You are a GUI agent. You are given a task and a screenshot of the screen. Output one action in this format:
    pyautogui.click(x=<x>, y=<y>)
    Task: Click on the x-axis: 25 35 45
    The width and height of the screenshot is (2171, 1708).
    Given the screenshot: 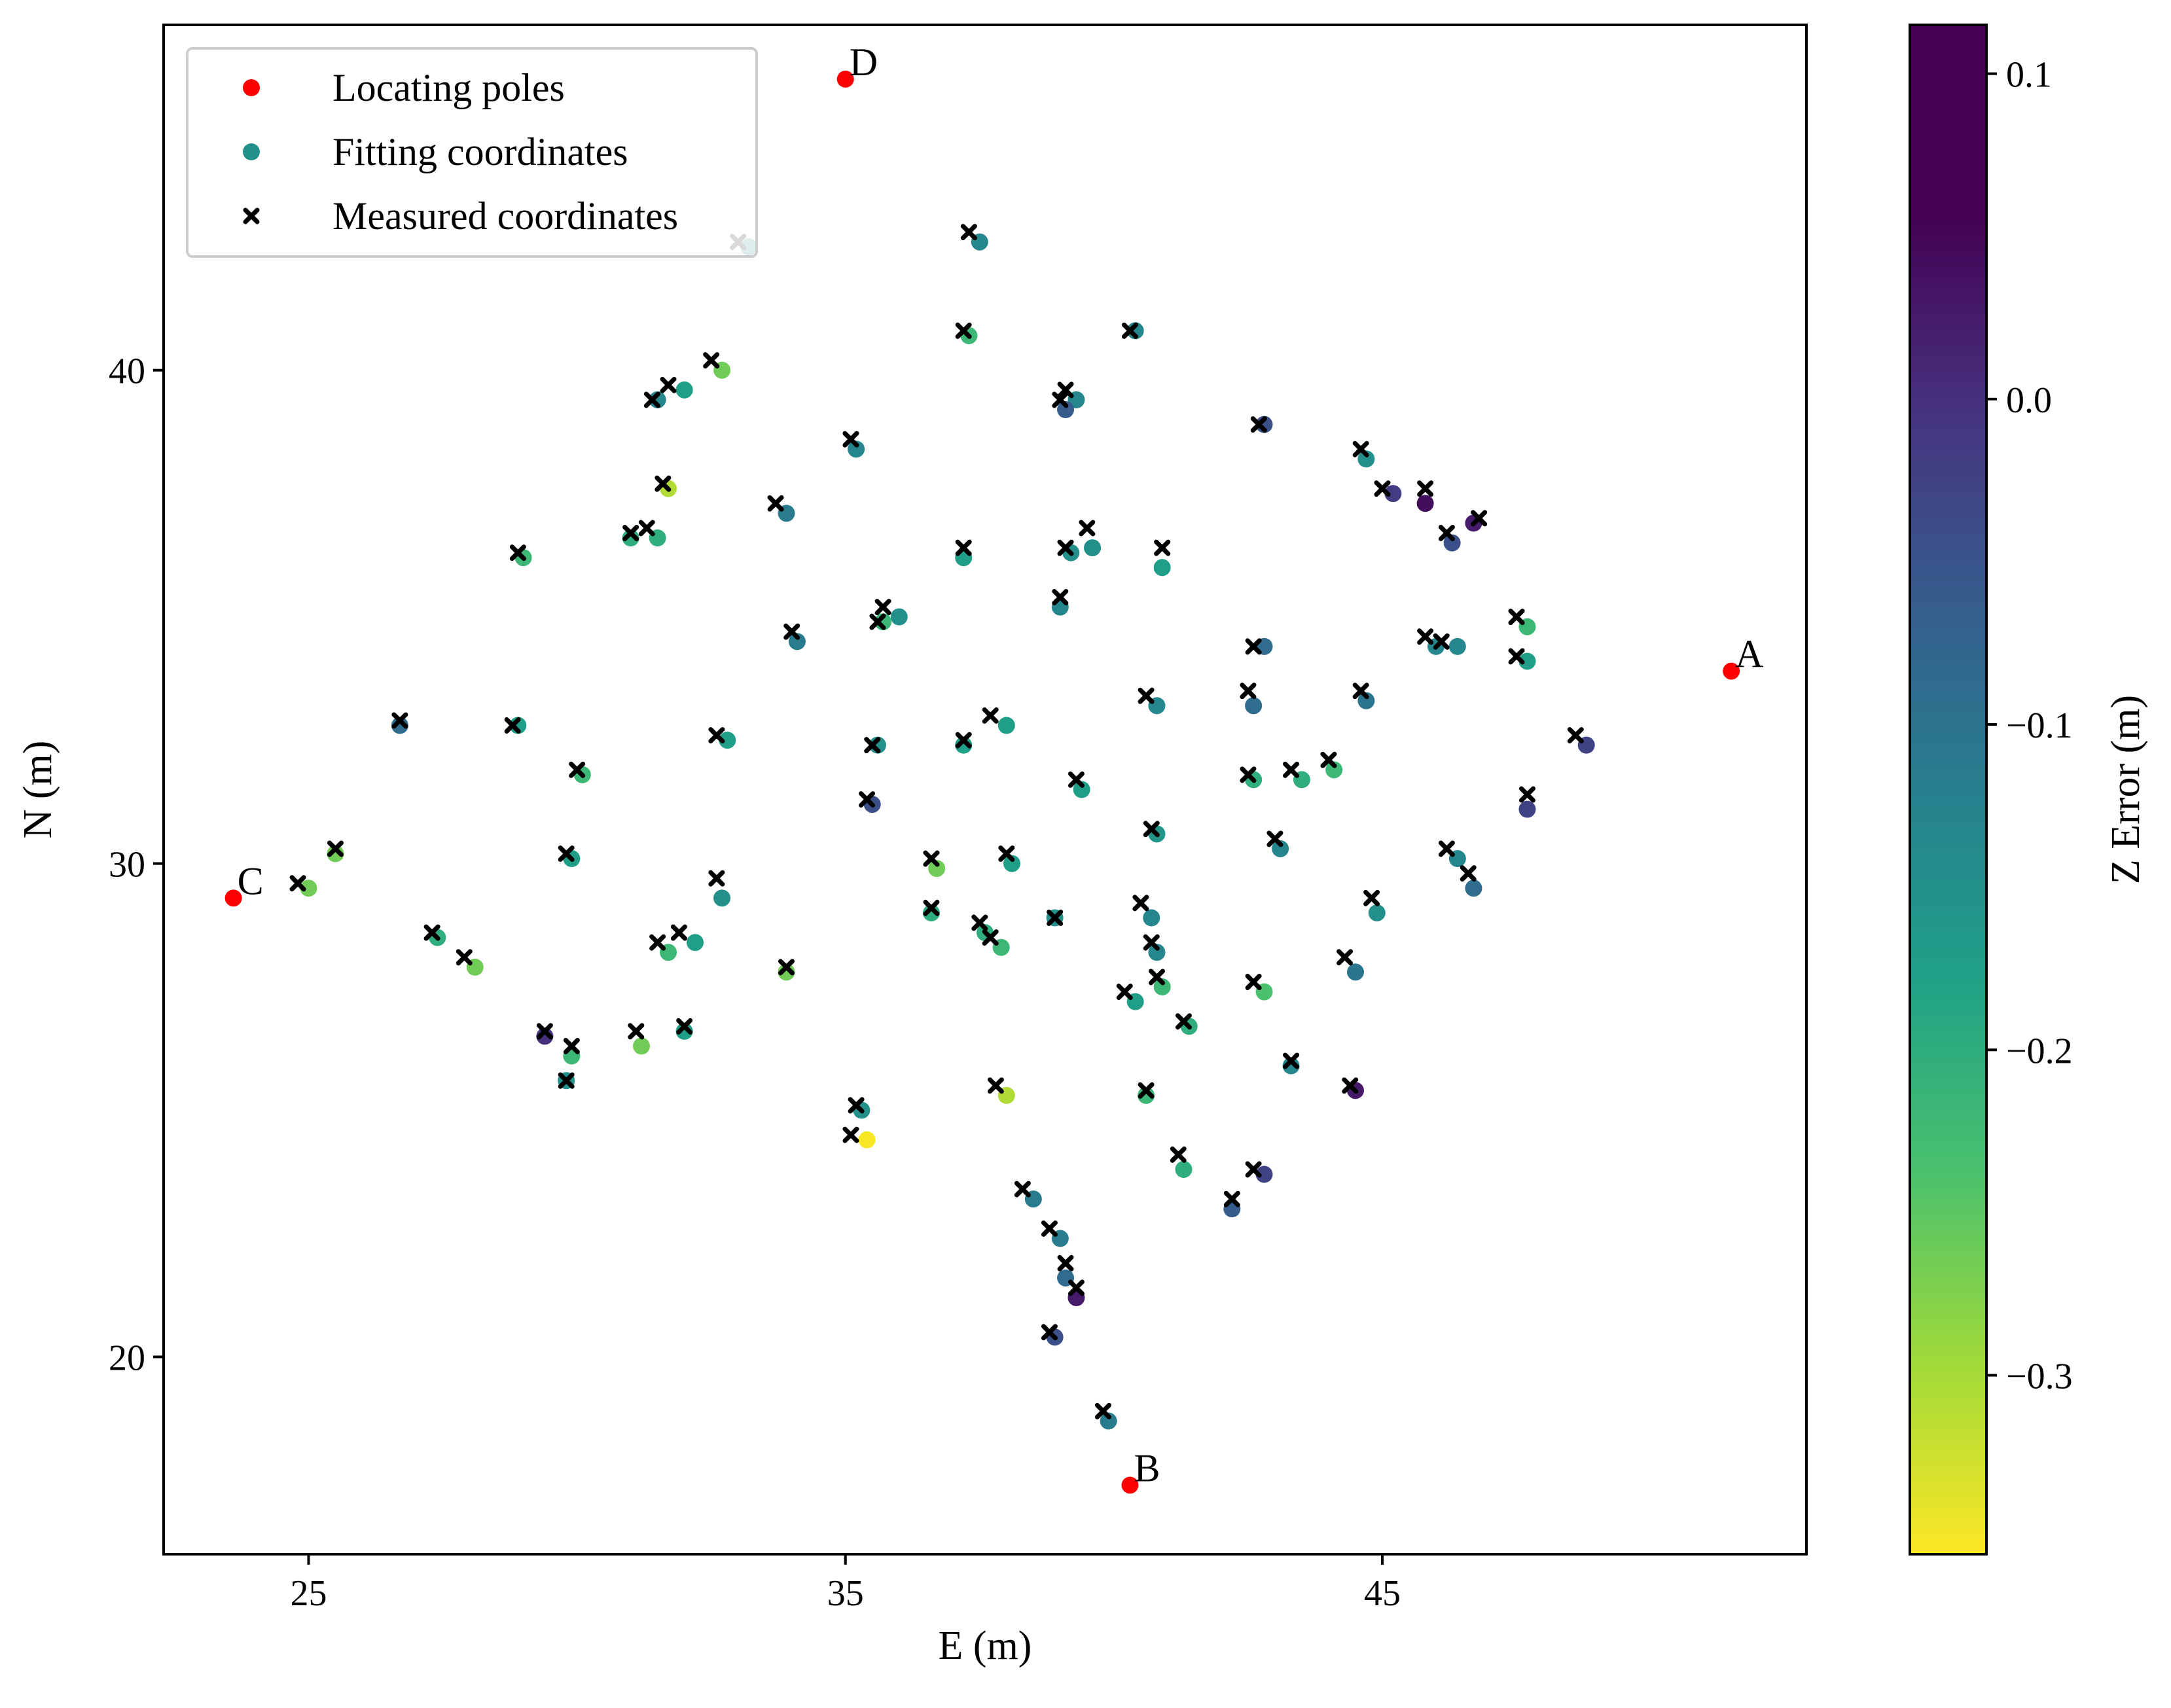 What is the action you would take?
    pyautogui.click(x=845, y=1584)
    